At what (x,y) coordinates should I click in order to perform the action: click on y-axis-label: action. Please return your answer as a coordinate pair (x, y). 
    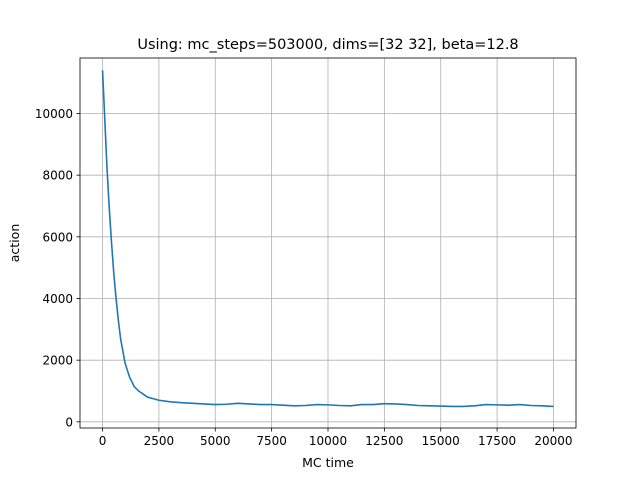
    Looking at the image, I should click on (14, 243).